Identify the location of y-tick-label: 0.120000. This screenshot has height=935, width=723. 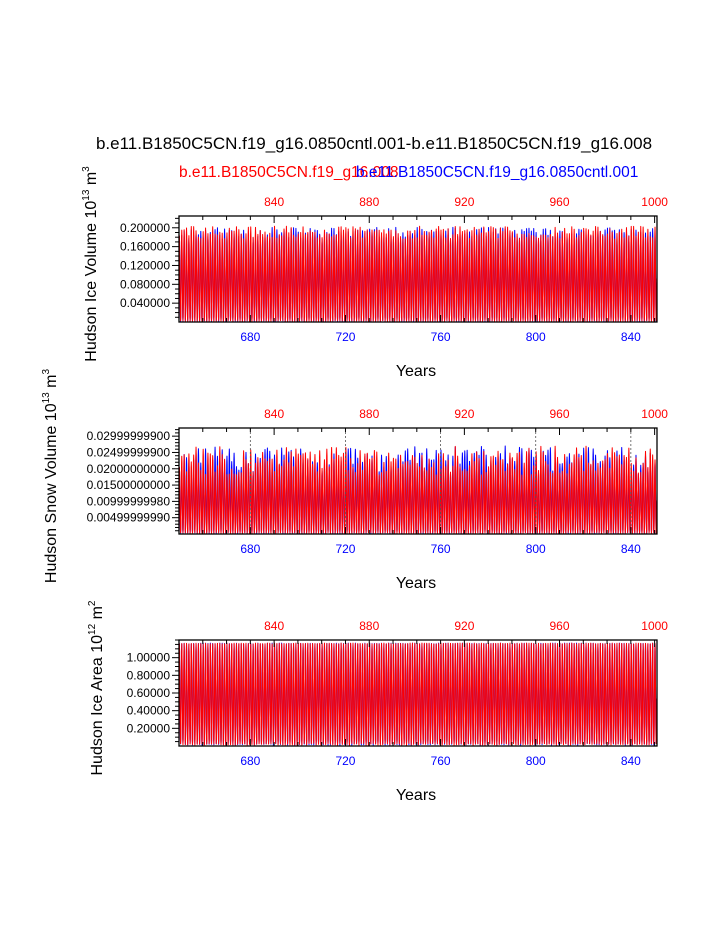
(145, 265).